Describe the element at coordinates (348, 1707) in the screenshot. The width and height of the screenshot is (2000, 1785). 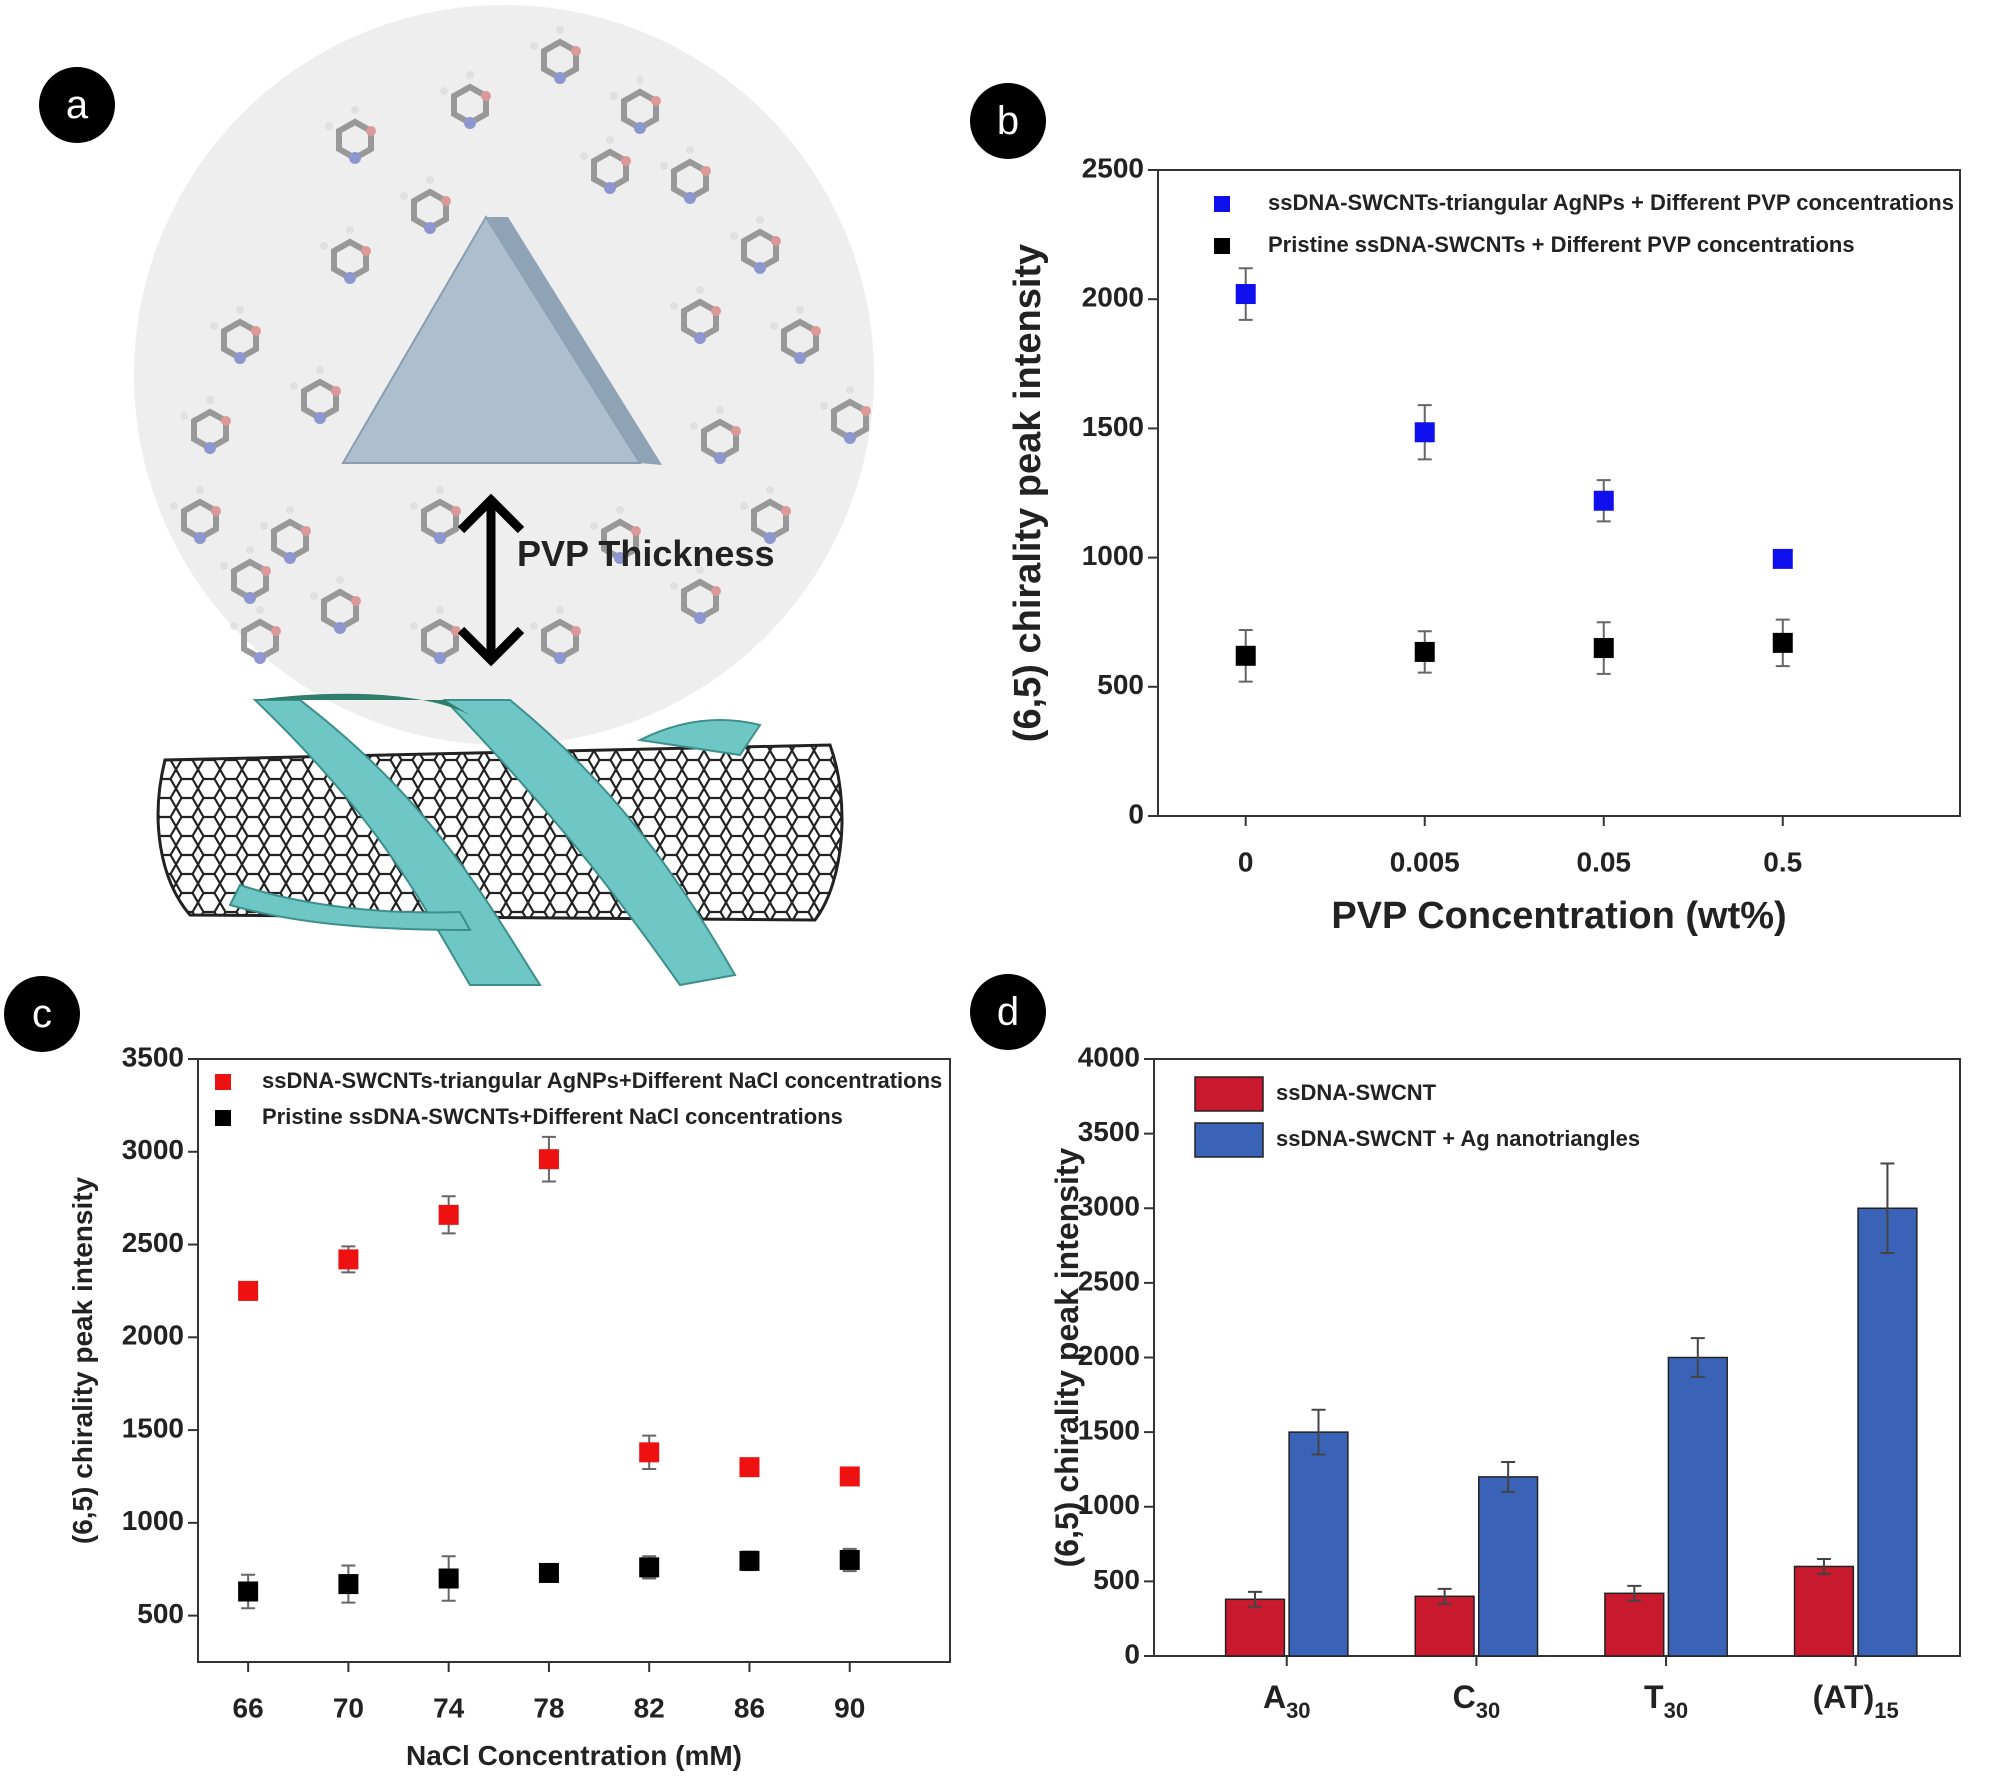
I see `x-tick-label: 70` at that location.